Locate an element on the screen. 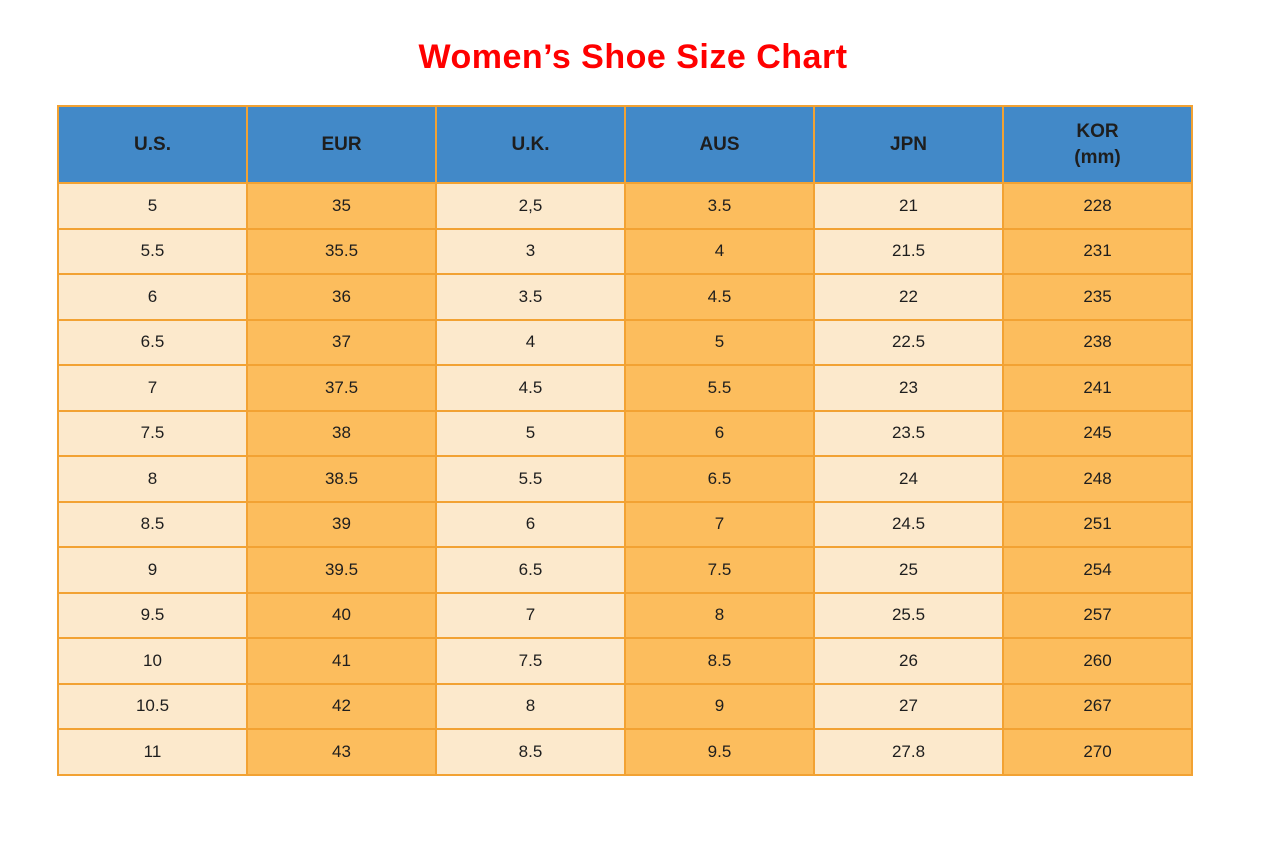 This screenshot has width=1266, height=841. cell-jpn: 24 is located at coordinates (908, 479).